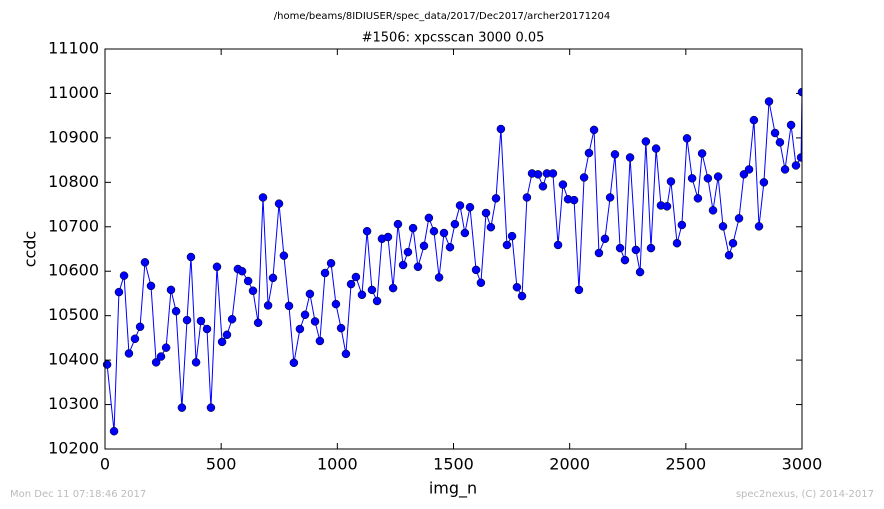 The height and width of the screenshot is (509, 884). I want to click on x-tick-label: 0, so click(105, 464).